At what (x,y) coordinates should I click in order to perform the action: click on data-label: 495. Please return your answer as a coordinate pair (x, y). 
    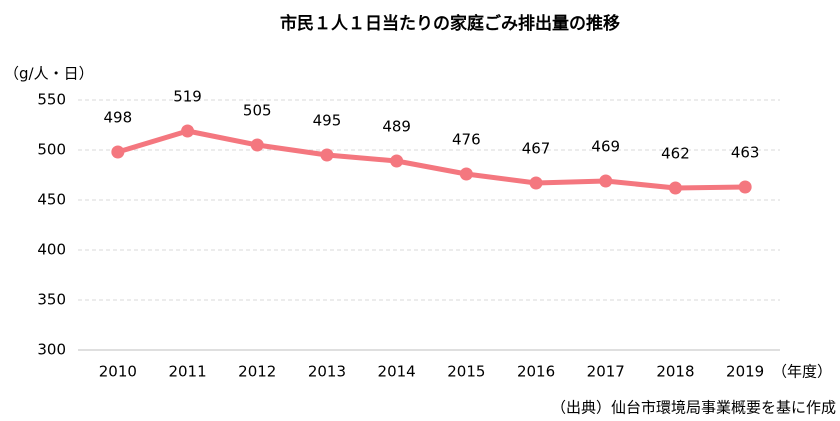
    Looking at the image, I should click on (327, 121).